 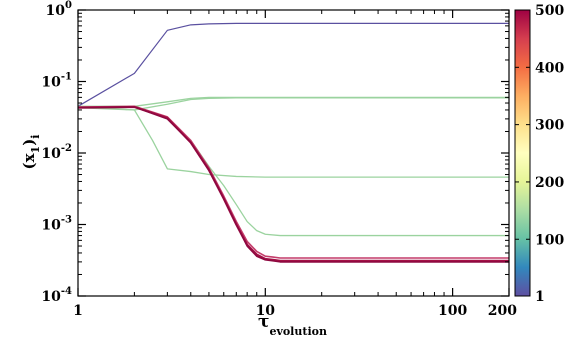 I want to click on y-axis-label-close: ), so click(x=29, y=142).